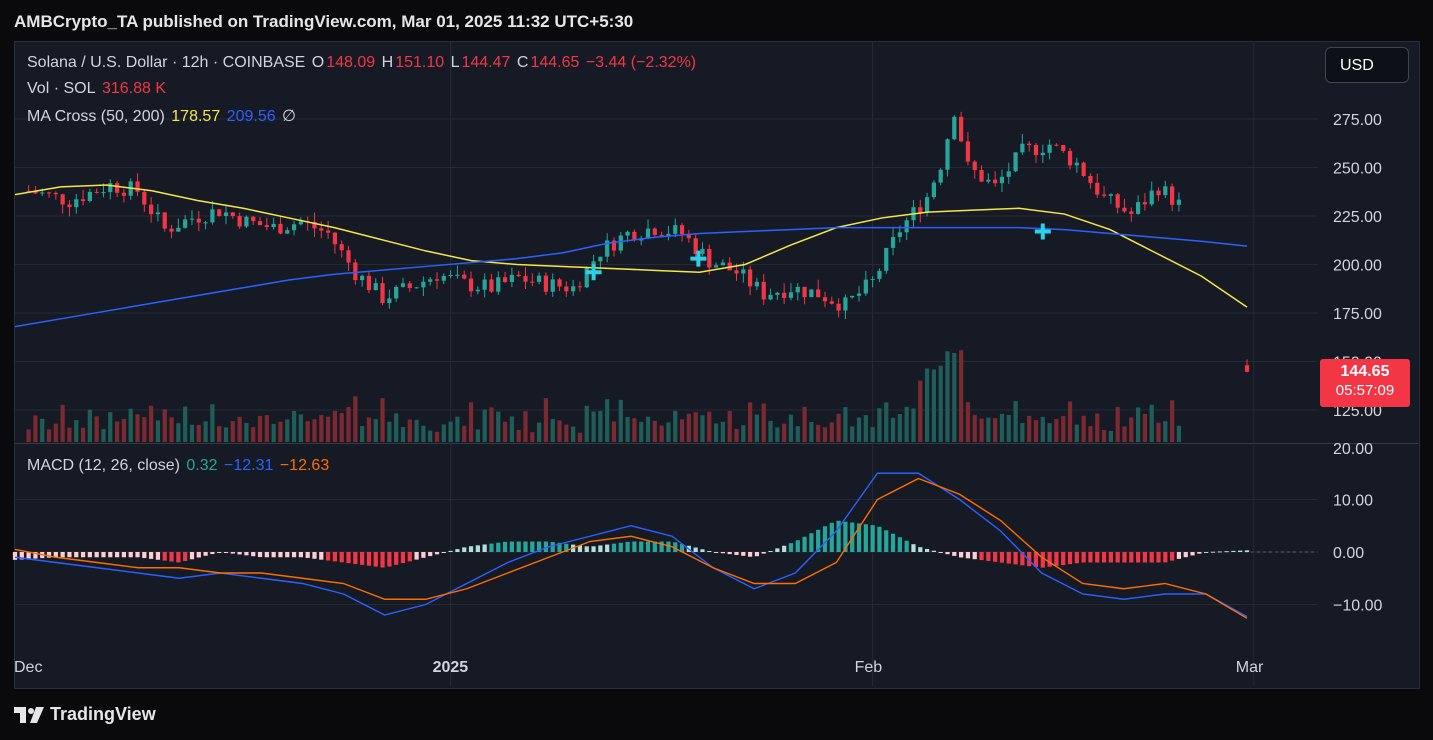  Describe the element at coordinates (631, 246) in the screenshot. I see `ma-50-line` at that location.